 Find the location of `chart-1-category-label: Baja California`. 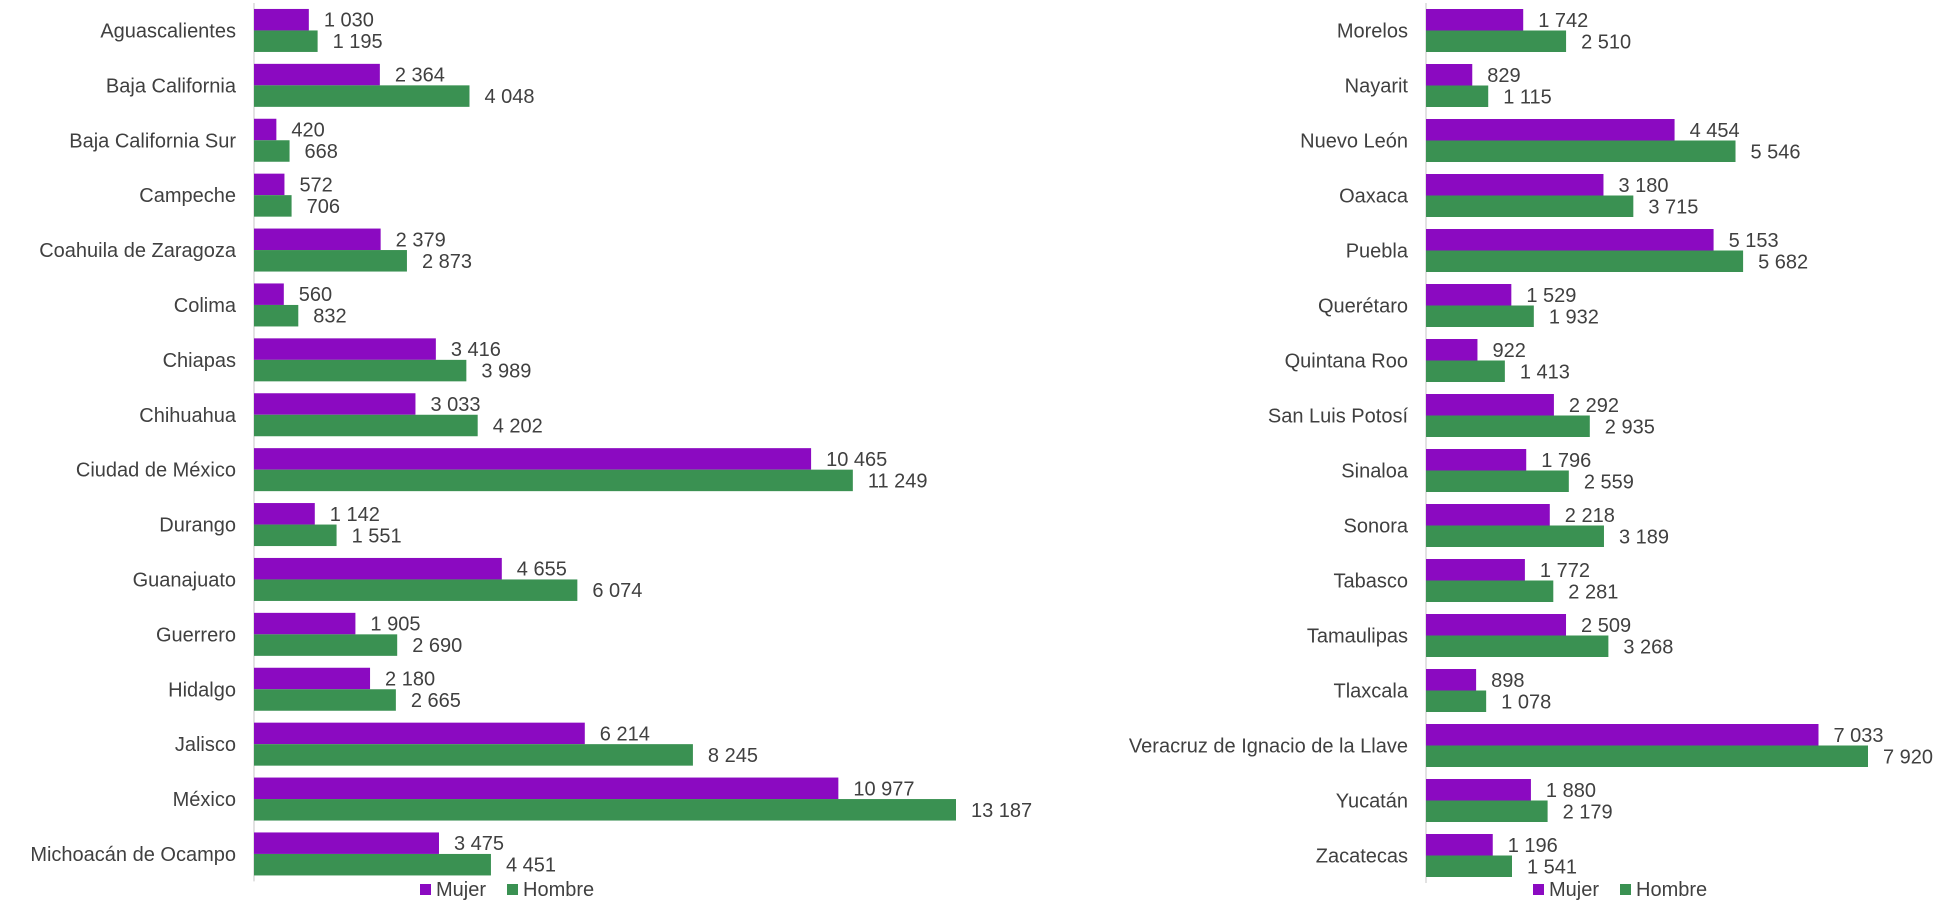

chart-1-category-label: Baja California is located at coordinates (171, 86).